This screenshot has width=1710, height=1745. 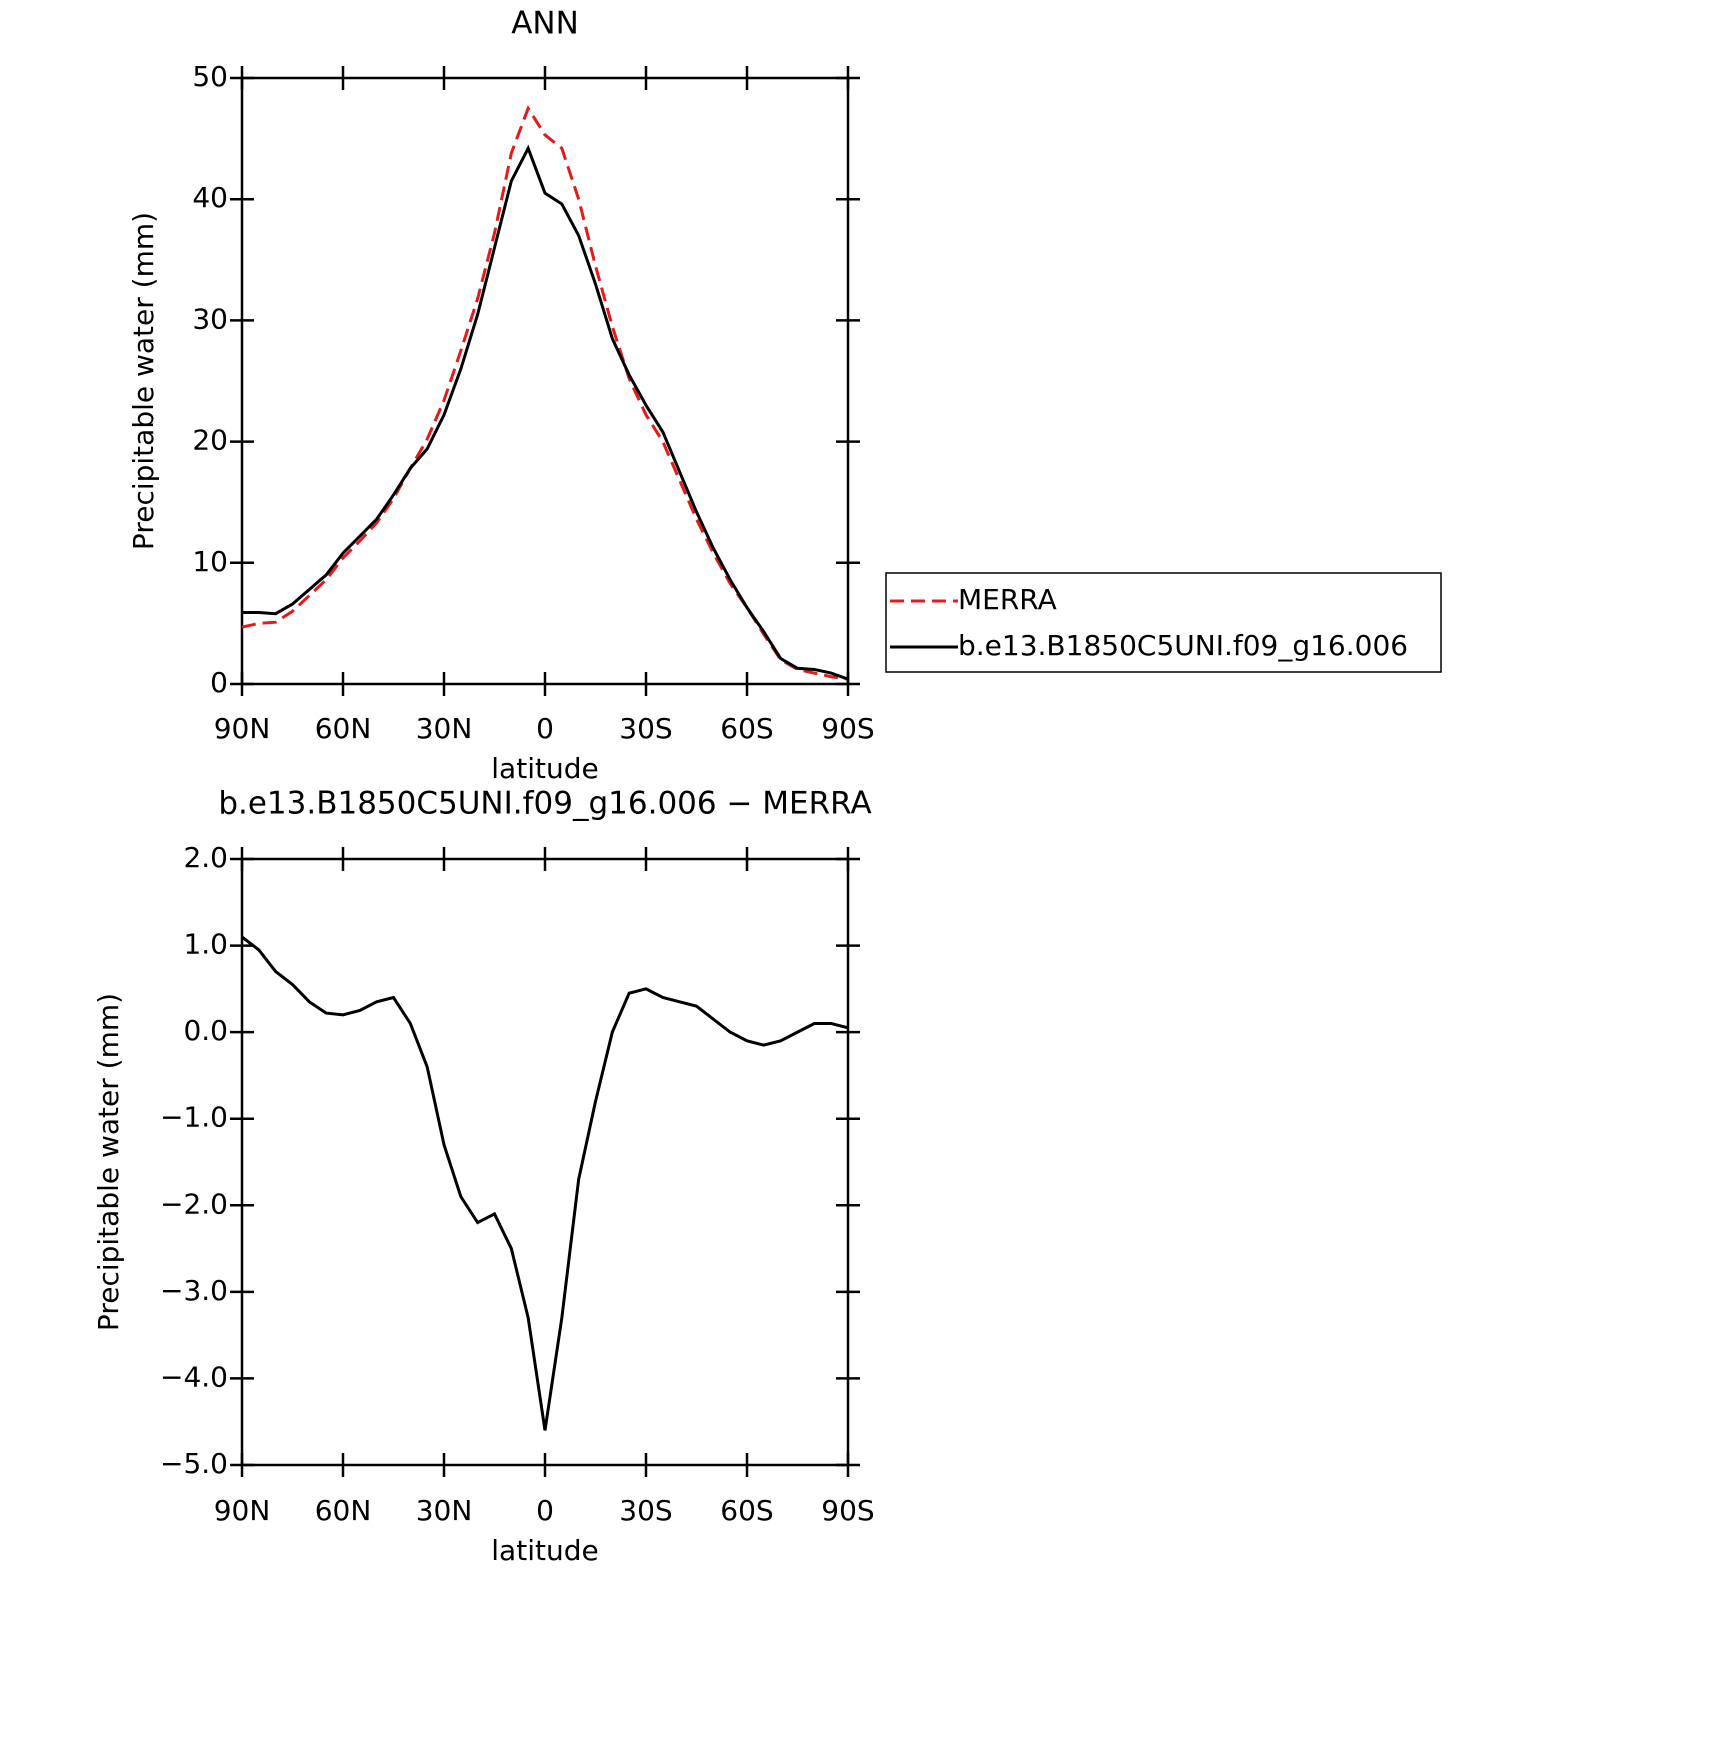 What do you see at coordinates (194, 1376) in the screenshot?
I see `y-tick-label: −4.0` at bounding box center [194, 1376].